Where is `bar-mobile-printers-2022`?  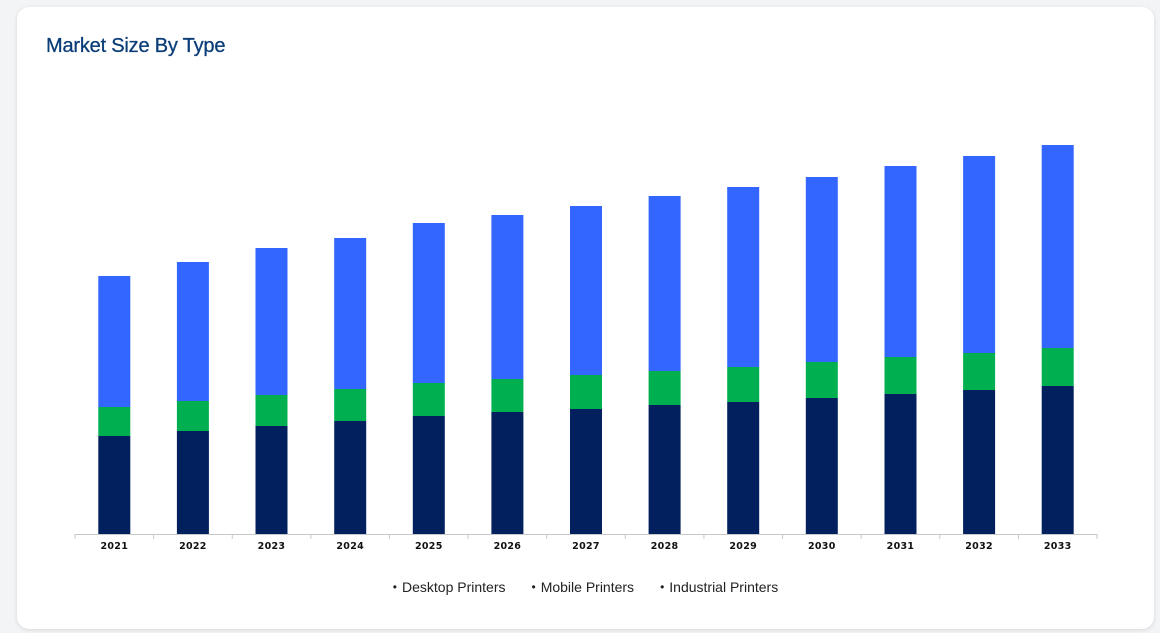
bar-mobile-printers-2022 is located at coordinates (192, 416).